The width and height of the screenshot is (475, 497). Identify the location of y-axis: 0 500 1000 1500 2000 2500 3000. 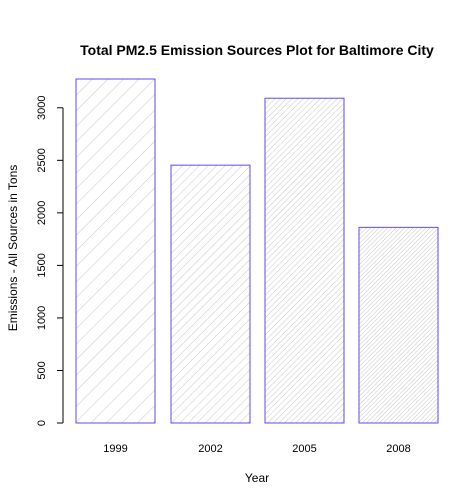
(50, 261).